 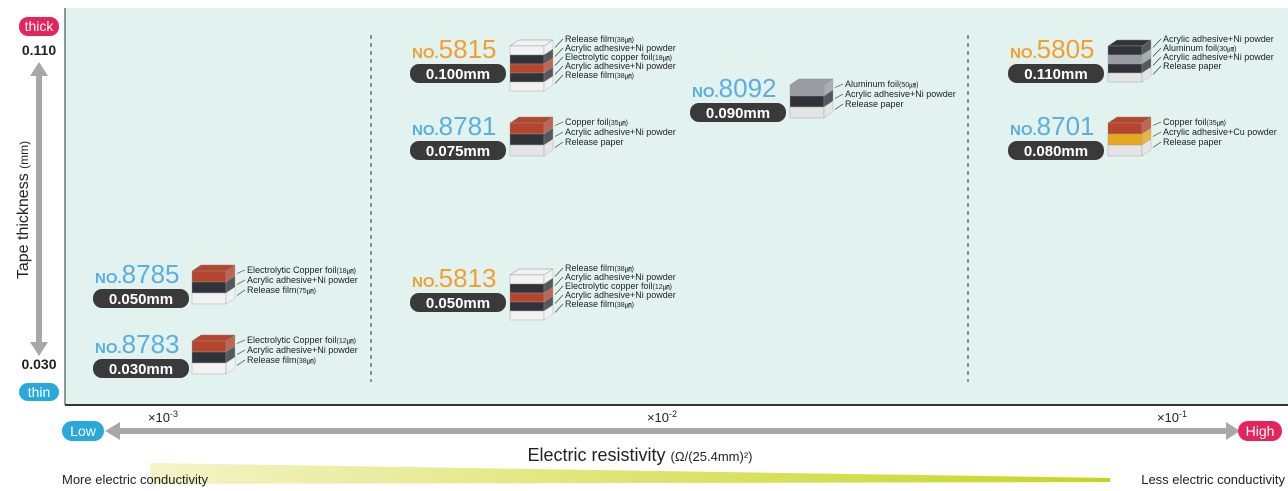 I want to click on product-code: 5805, so click(x=1066, y=49).